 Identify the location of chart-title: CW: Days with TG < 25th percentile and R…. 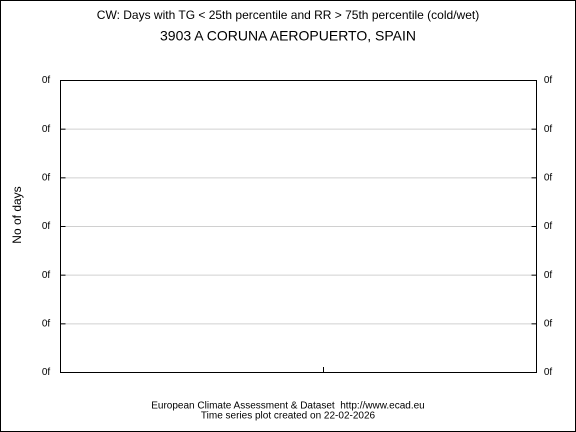
(288, 15).